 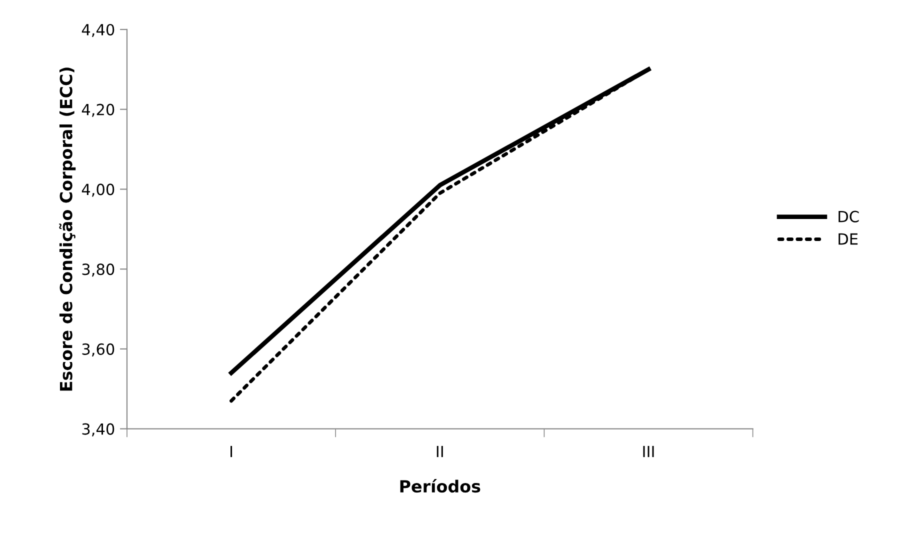 I want to click on x-tick-label: I, so click(x=231, y=452).